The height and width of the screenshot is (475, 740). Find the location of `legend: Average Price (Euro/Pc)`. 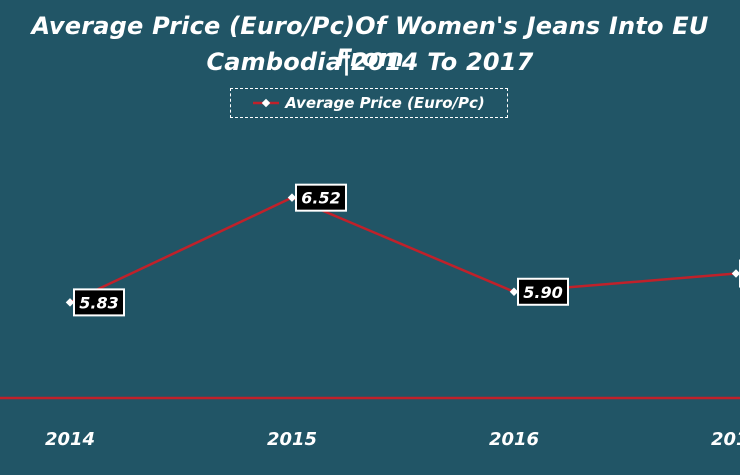

legend: Average Price (Euro/Pc) is located at coordinates (369, 103).